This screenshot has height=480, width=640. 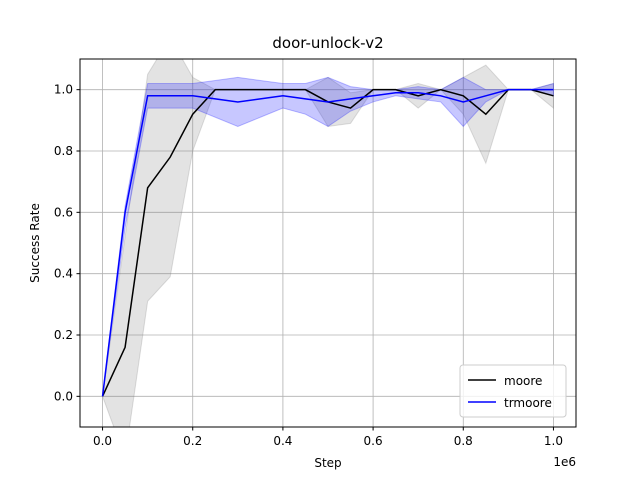 I want to click on x-tick-label: 1.0, so click(x=553, y=441).